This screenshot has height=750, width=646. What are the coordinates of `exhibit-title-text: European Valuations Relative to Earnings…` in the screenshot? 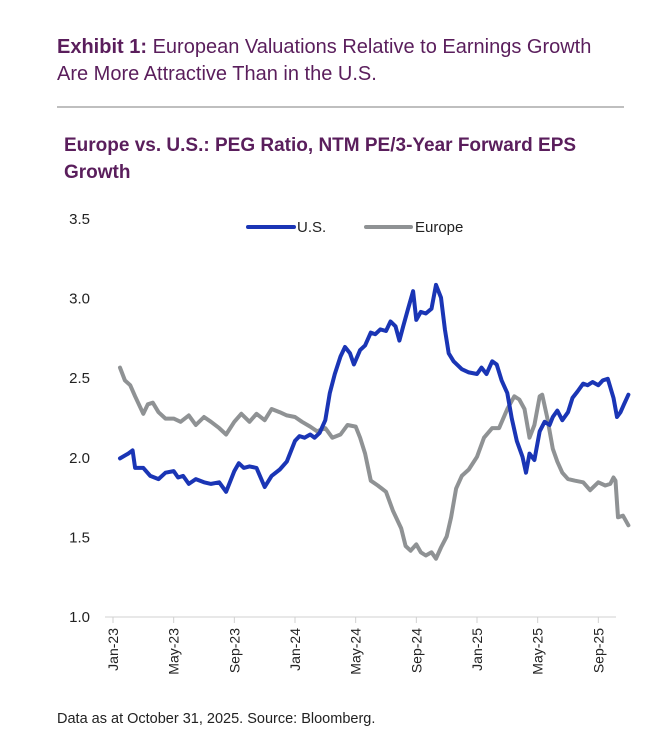 It's located at (324, 60).